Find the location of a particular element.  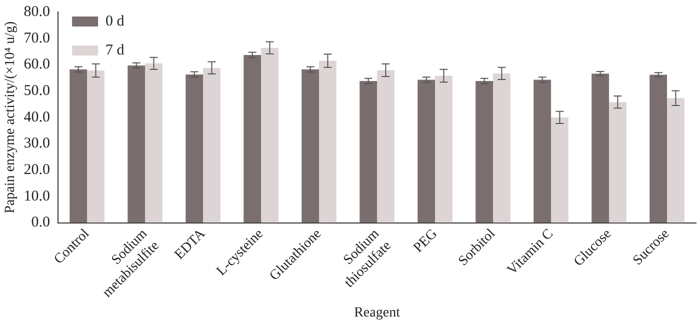

y-tick-label: 80.0 is located at coordinates (37, 12).